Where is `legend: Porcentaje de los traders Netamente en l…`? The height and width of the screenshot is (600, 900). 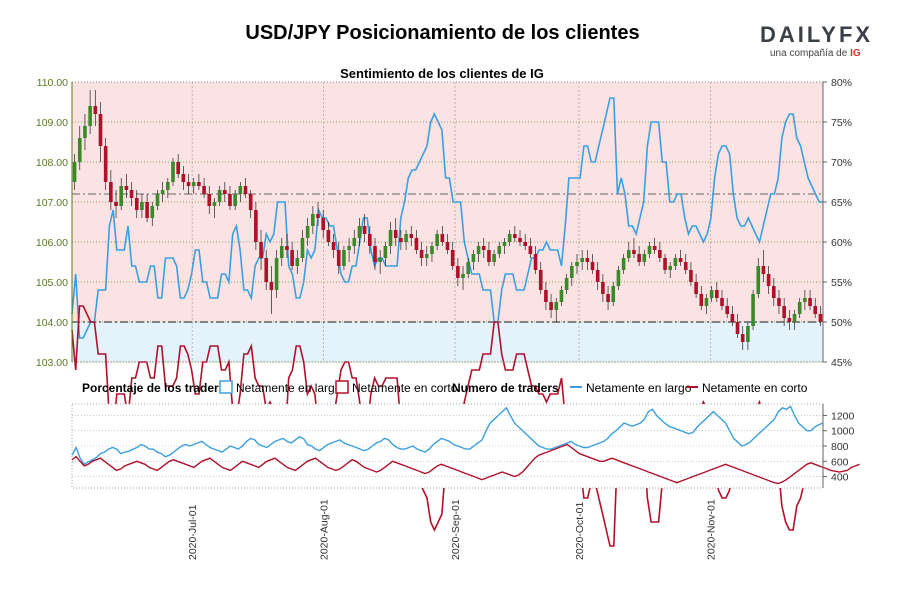 legend: Porcentaje de los traders Netamente en l… is located at coordinates (445, 387).